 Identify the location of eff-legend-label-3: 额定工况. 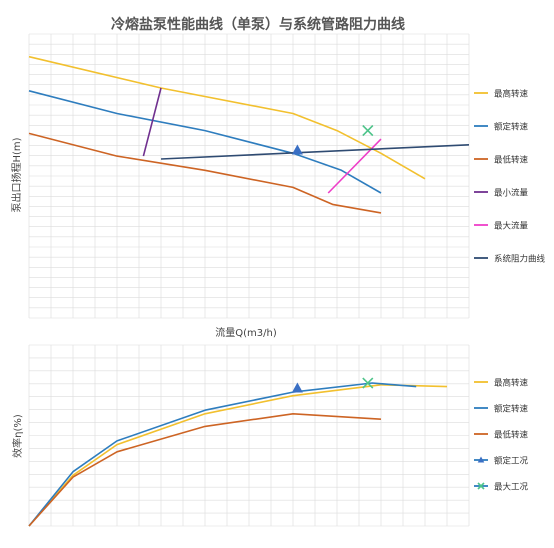
(511, 461).